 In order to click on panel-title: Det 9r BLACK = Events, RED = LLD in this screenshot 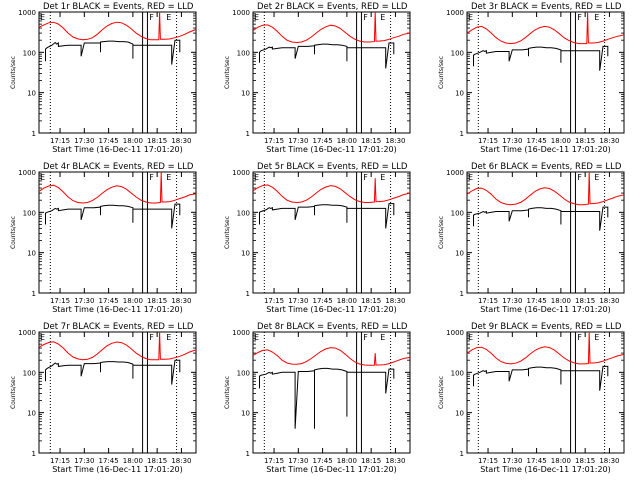, I will do `click(546, 327)`.